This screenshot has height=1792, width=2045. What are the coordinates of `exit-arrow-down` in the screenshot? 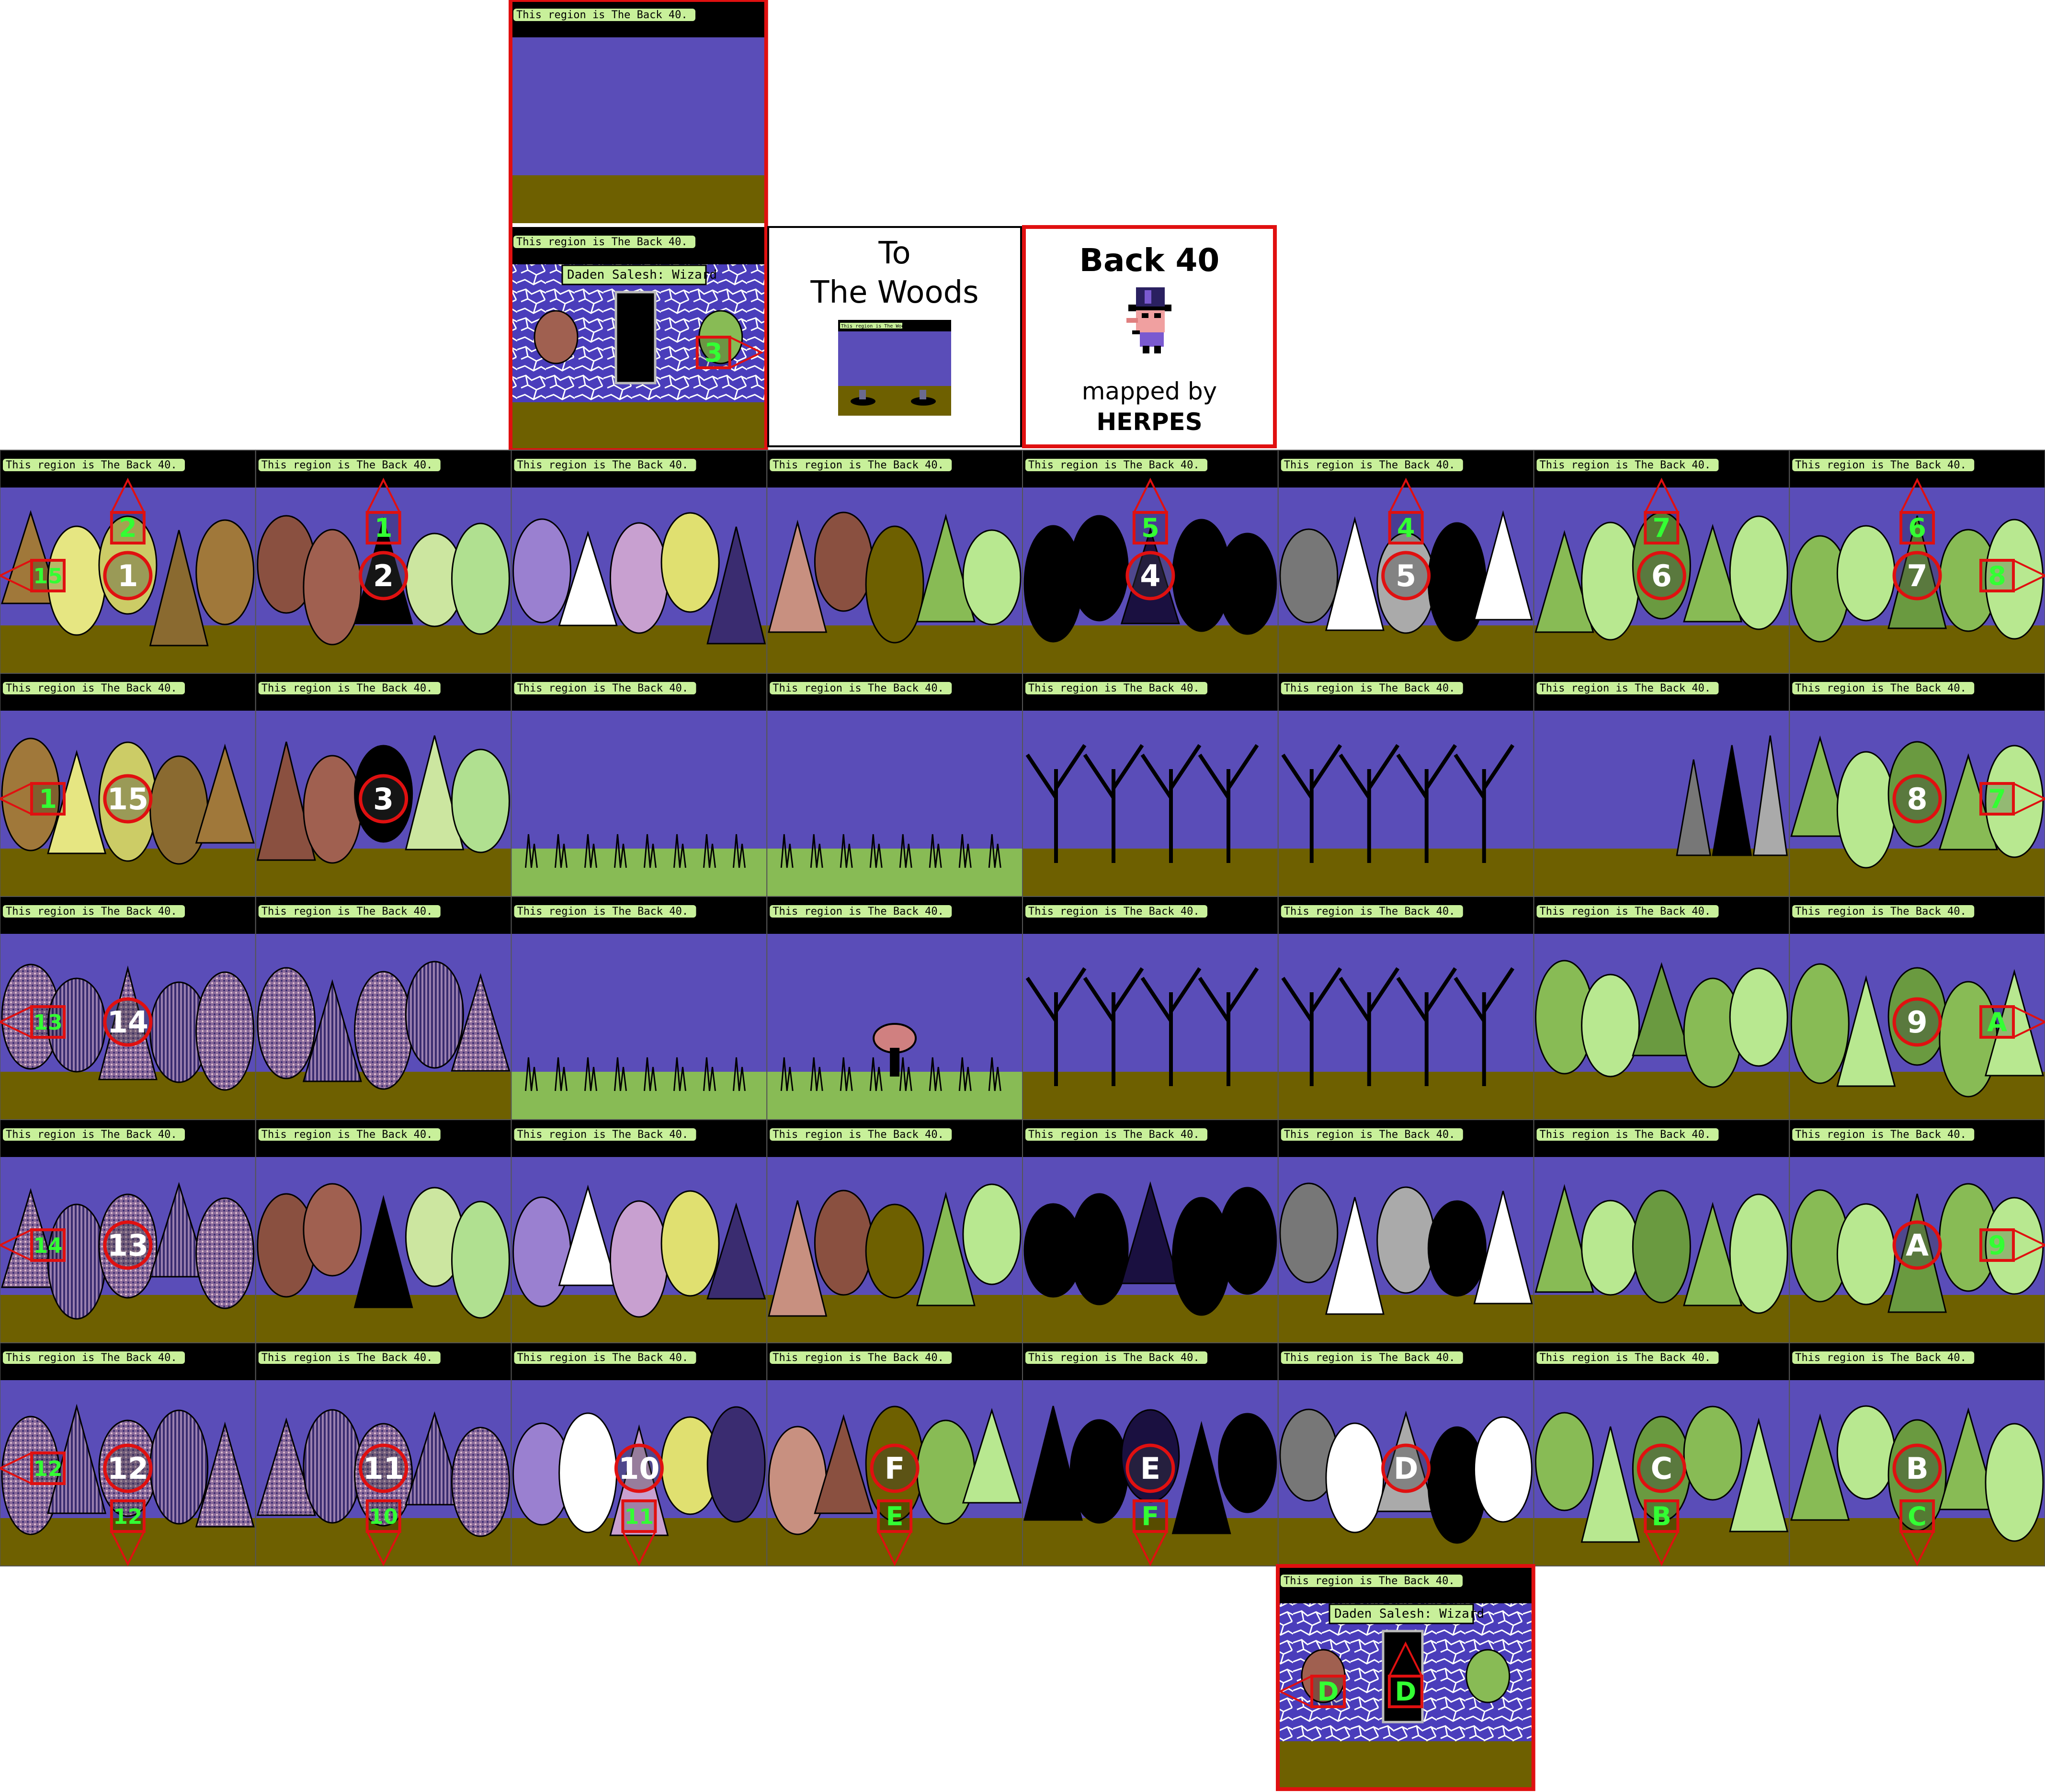 It's located at (1662, 1548).